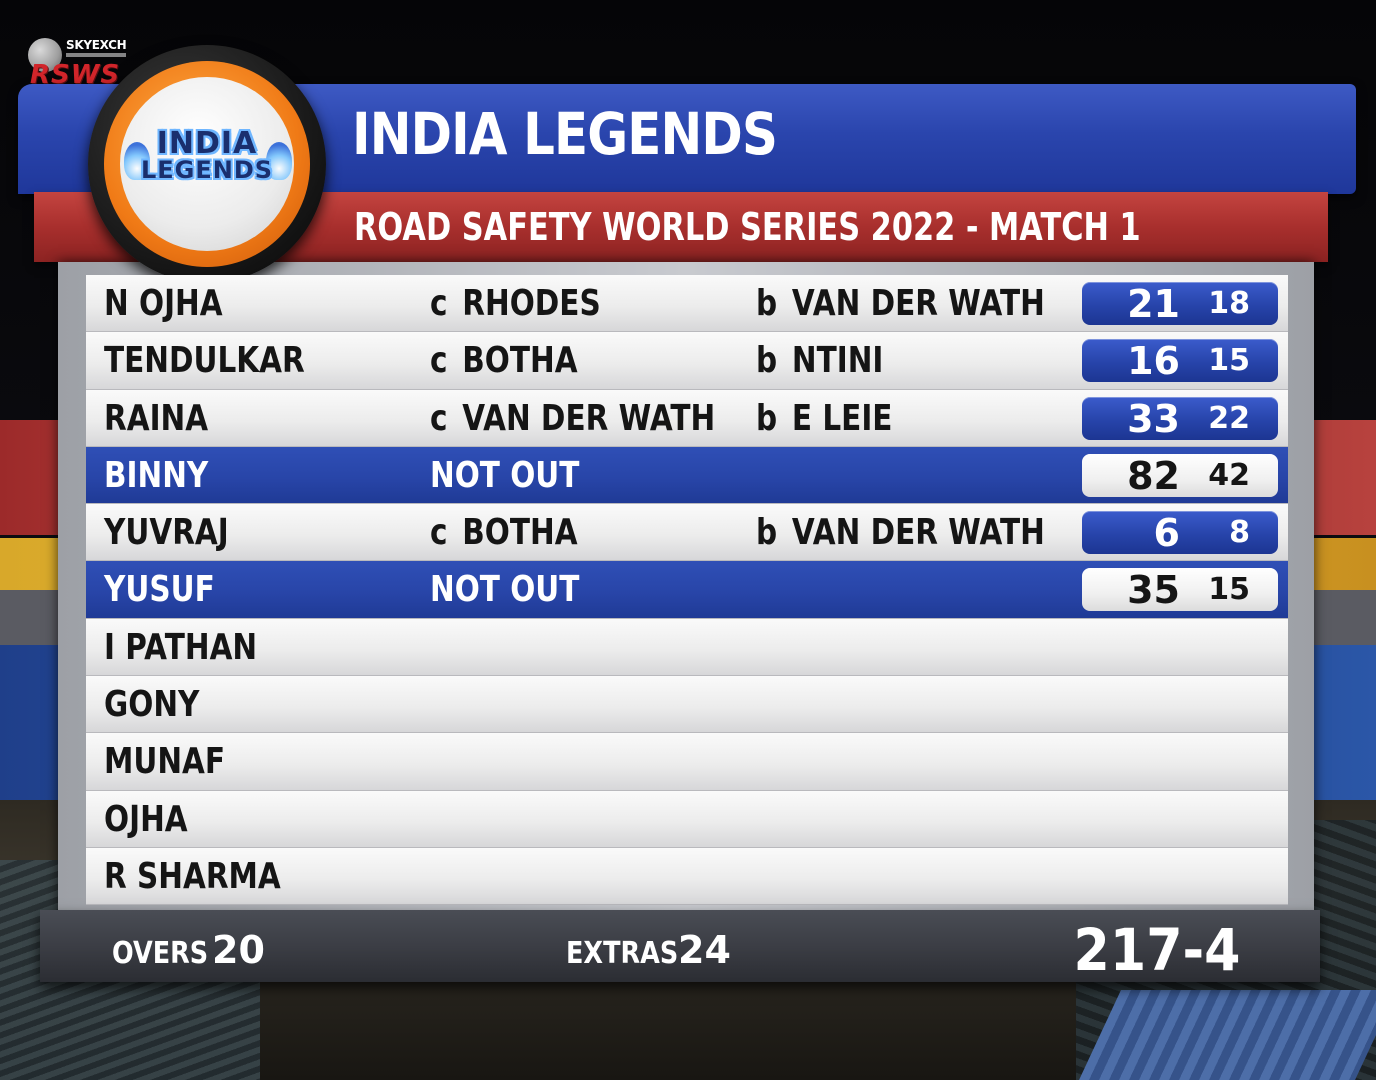 The width and height of the screenshot is (1376, 1080). I want to click on overs-value: 20, so click(238, 950).